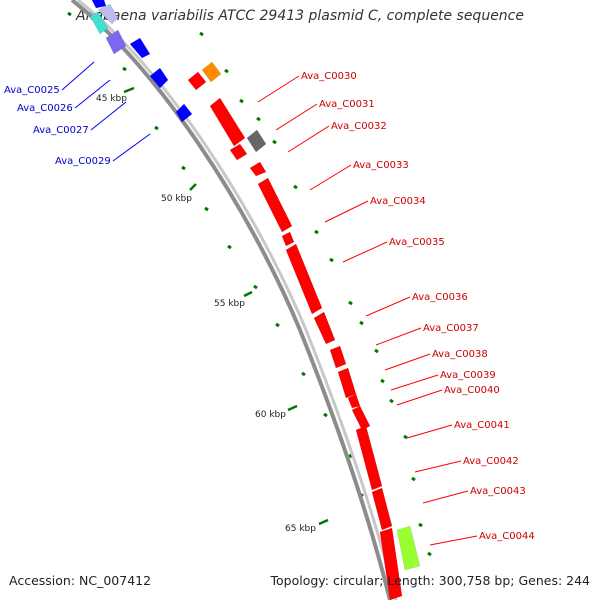  I want to click on scale-label: 65 kbp, so click(300, 529).